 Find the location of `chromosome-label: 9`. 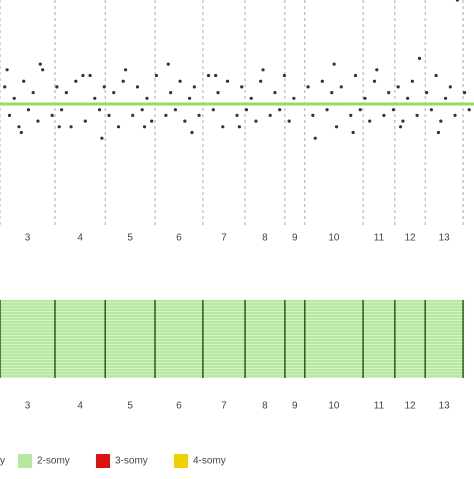

chromosome-label: 9 is located at coordinates (295, 406).